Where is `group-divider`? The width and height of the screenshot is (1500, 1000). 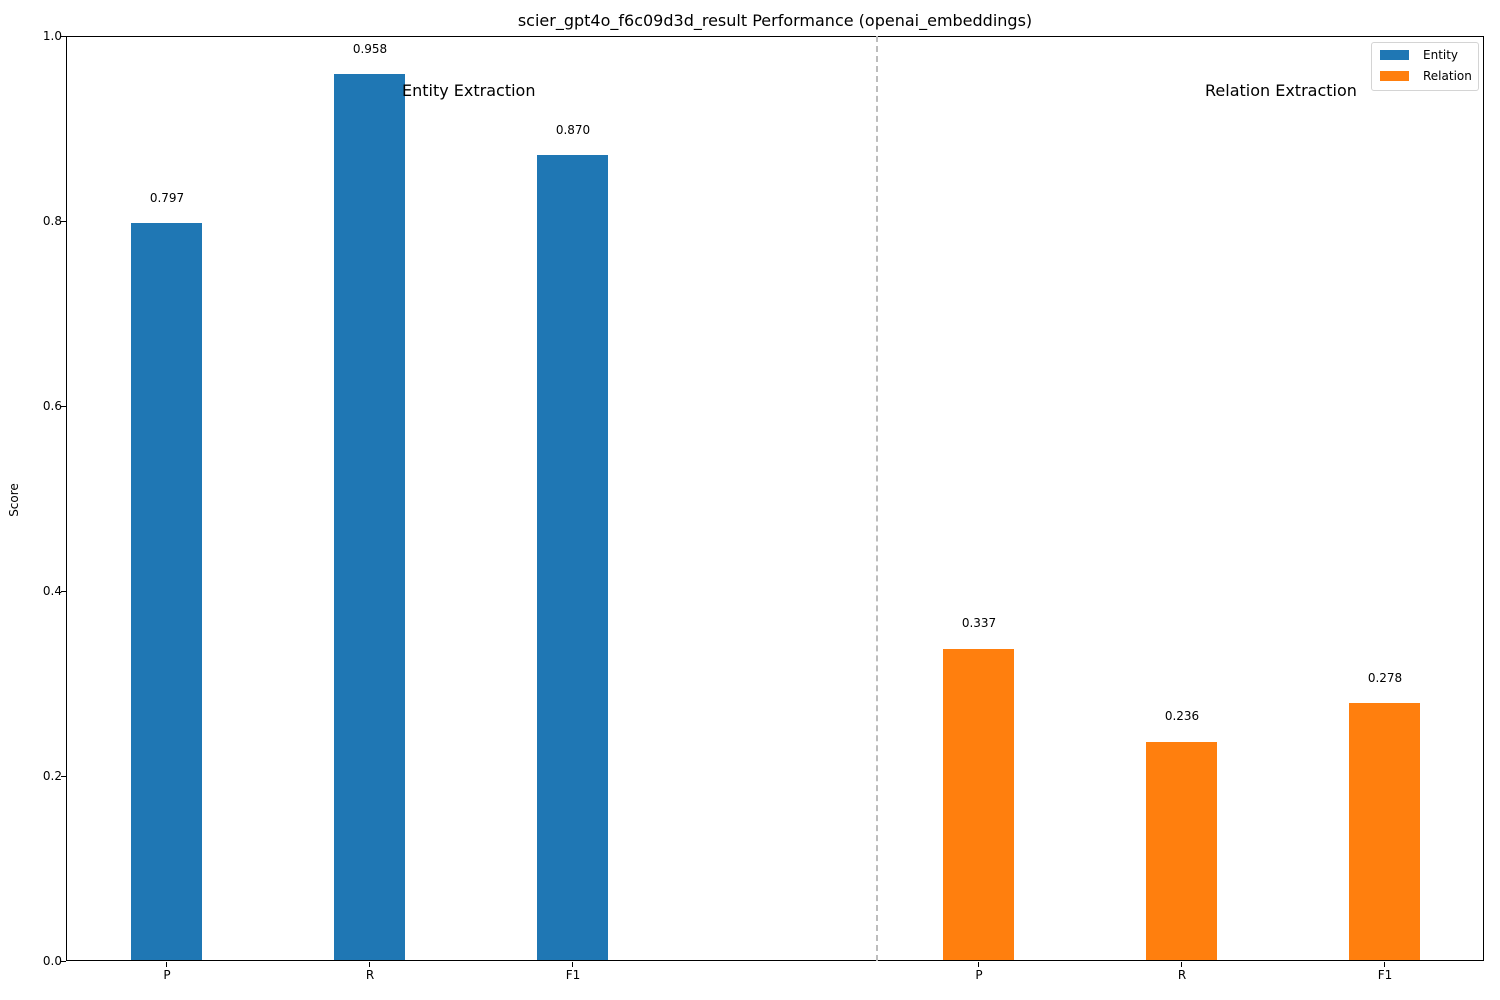
group-divider is located at coordinates (877, 498).